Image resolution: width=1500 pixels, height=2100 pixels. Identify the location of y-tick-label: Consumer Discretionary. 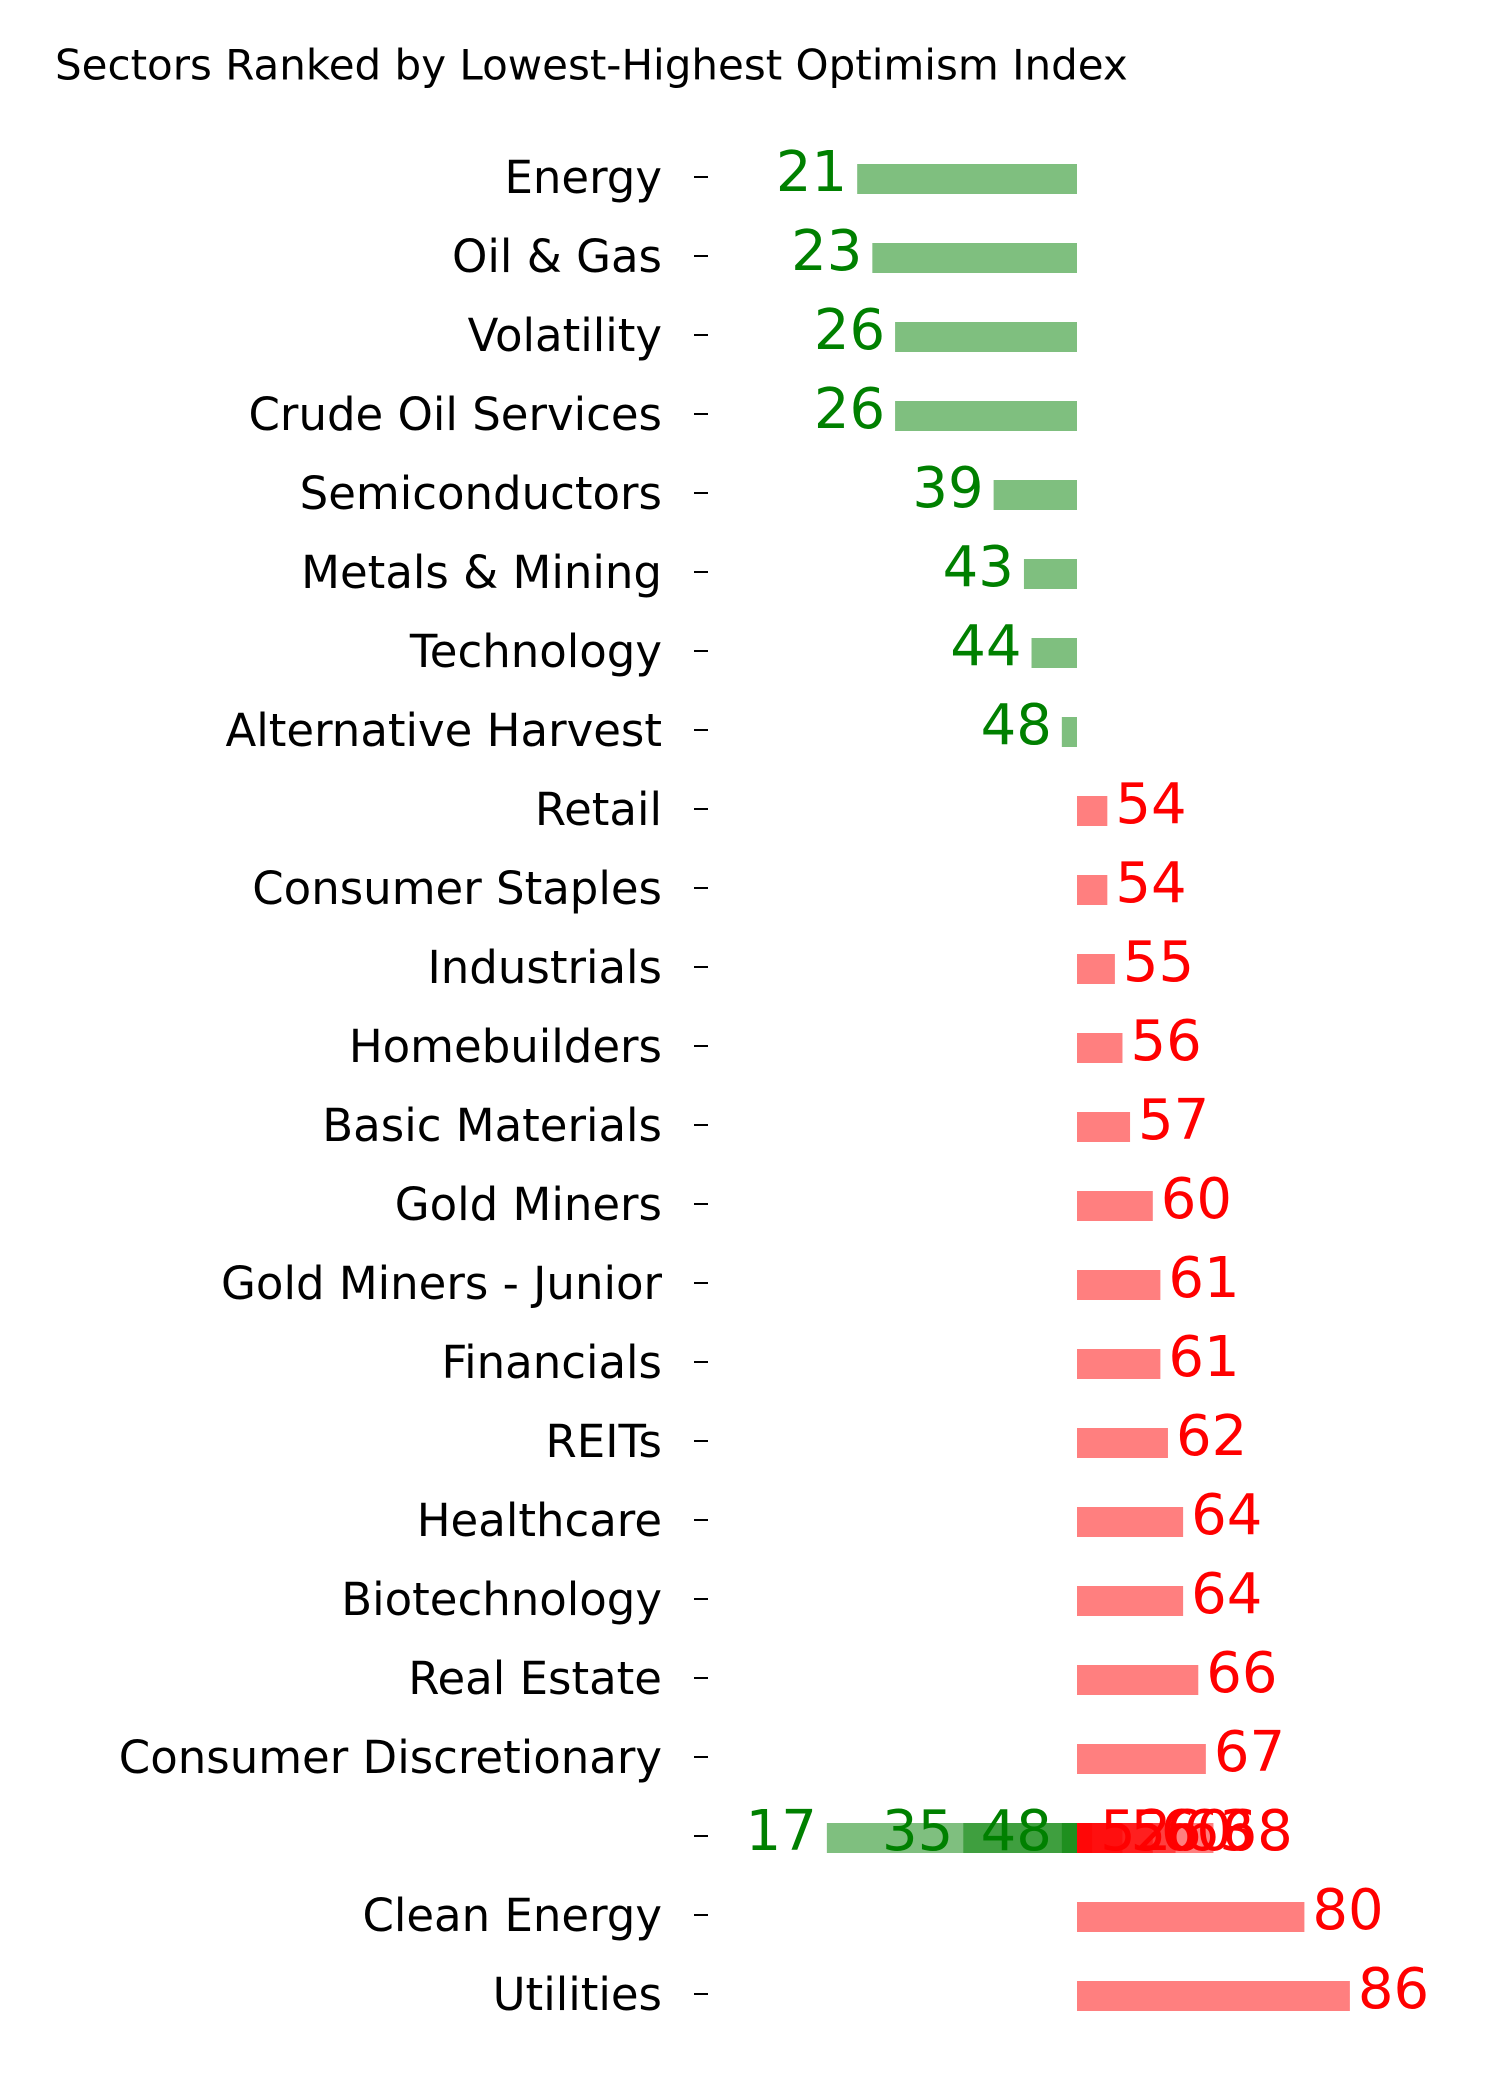
(390, 1757).